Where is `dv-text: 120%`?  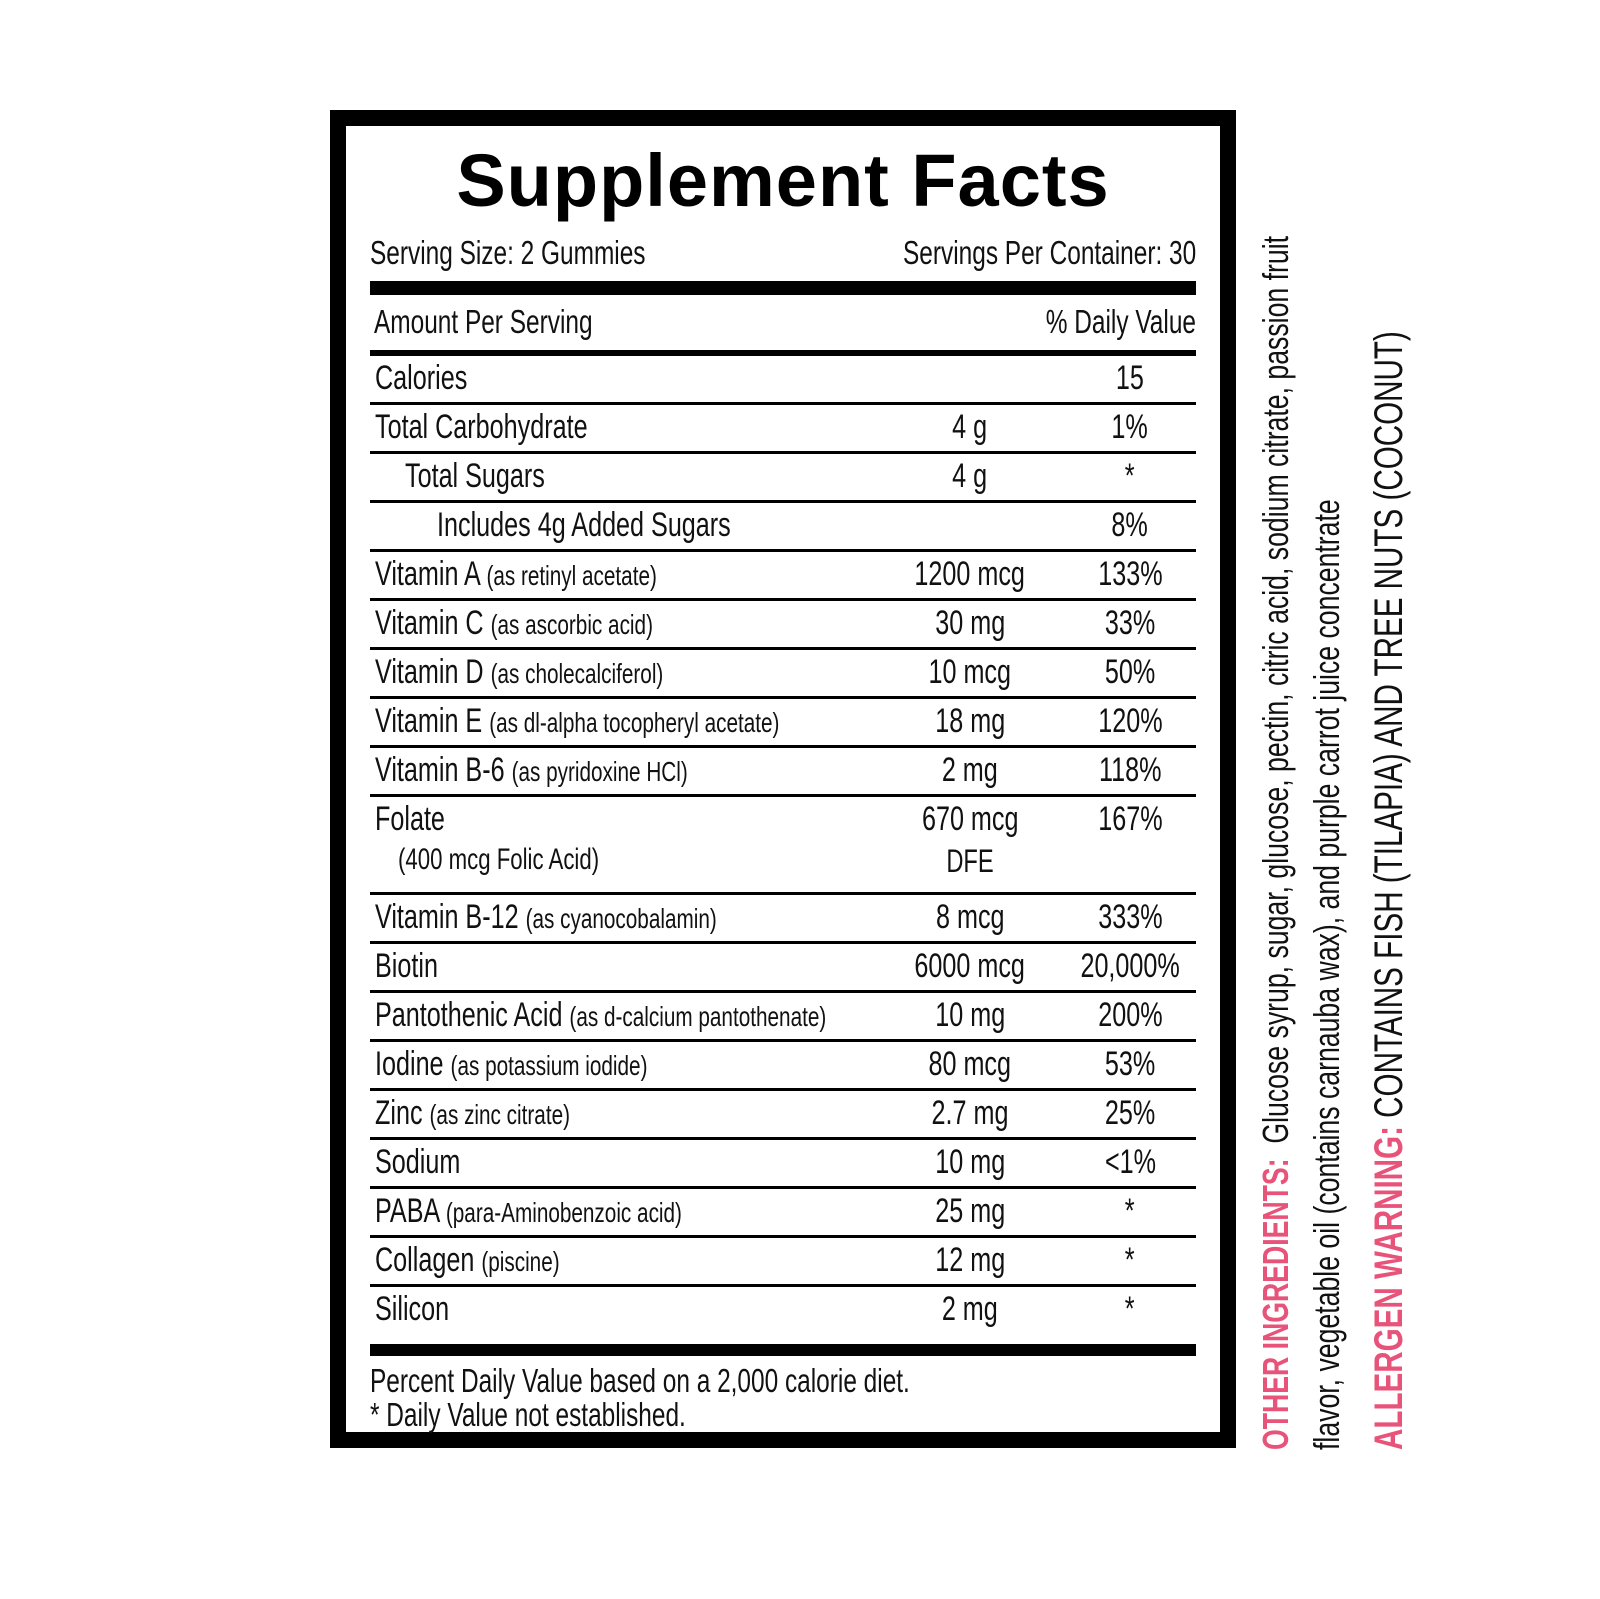 dv-text: 120% is located at coordinates (1130, 721).